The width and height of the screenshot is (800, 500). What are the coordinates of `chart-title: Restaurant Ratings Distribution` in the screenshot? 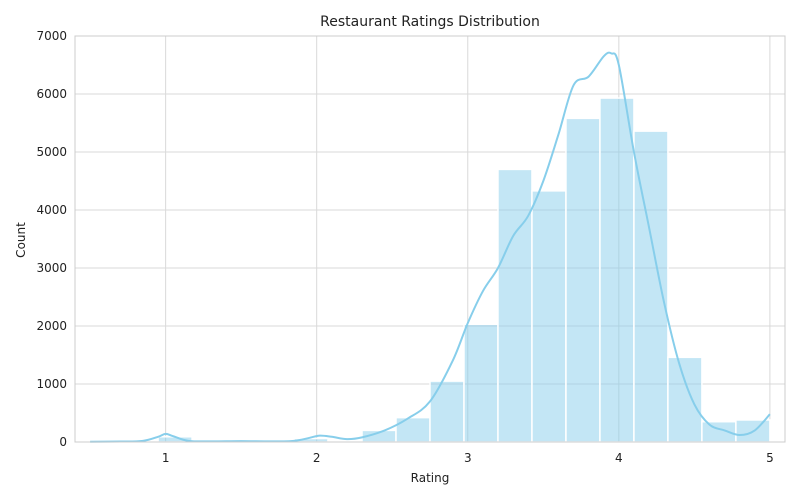 It's located at (430, 22).